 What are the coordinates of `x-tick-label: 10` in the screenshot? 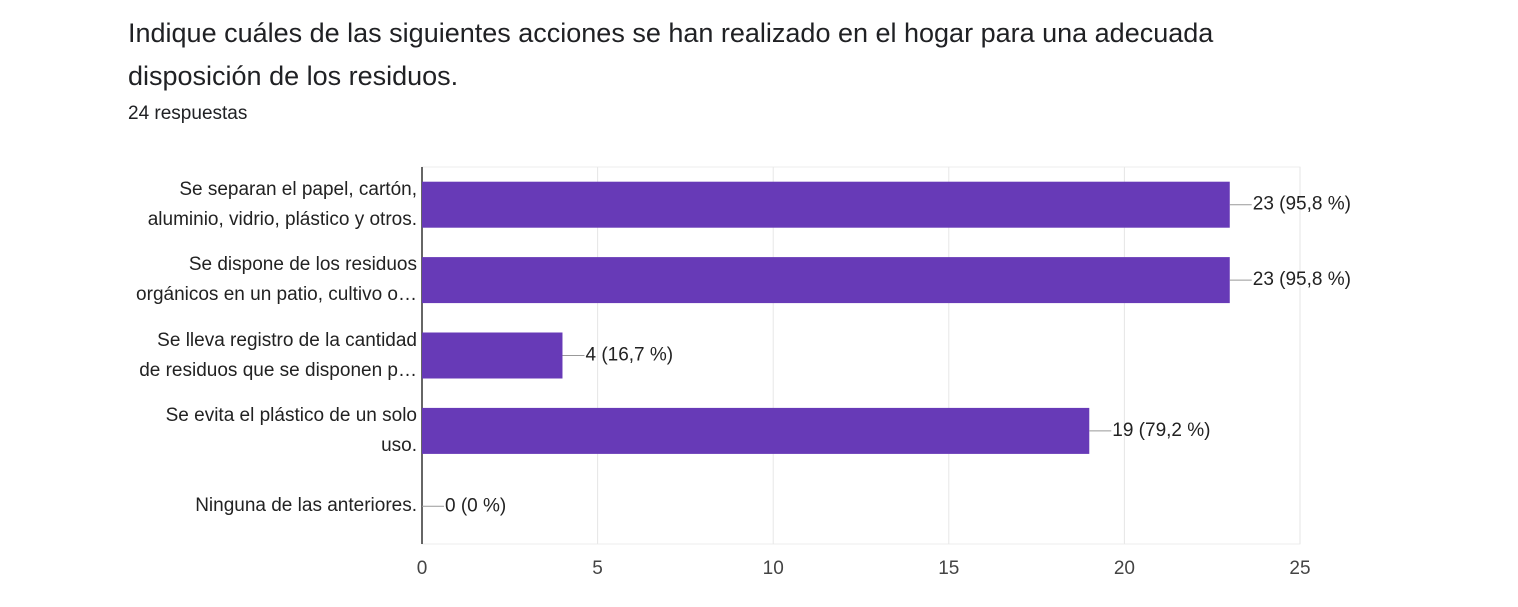 It's located at (773, 568).